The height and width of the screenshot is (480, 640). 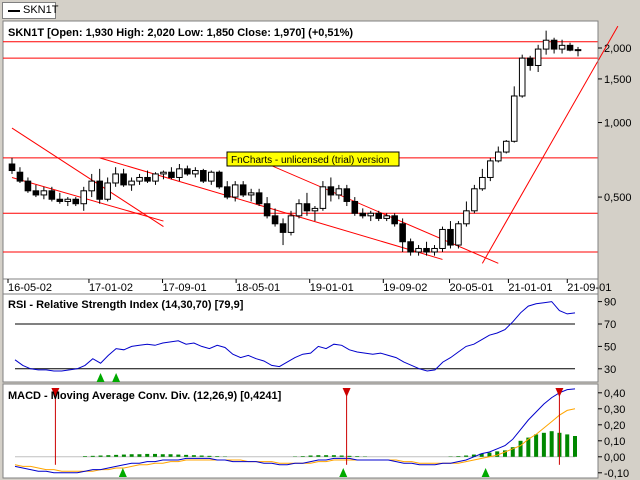 What do you see at coordinates (185, 288) in the screenshot?
I see `x-tick-label: 17-09-01` at bounding box center [185, 288].